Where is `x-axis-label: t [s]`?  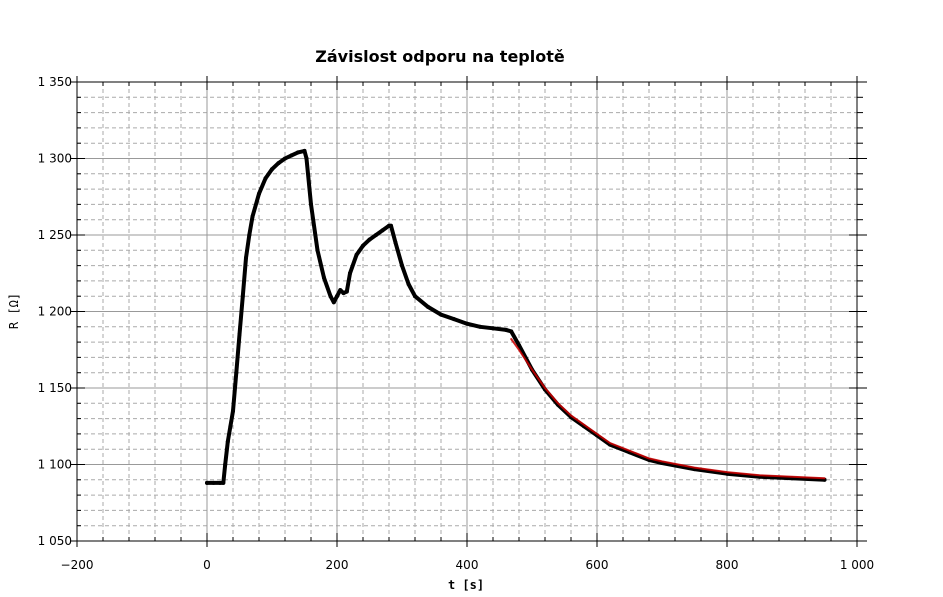
x-axis-label: t [s] is located at coordinates (466, 585).